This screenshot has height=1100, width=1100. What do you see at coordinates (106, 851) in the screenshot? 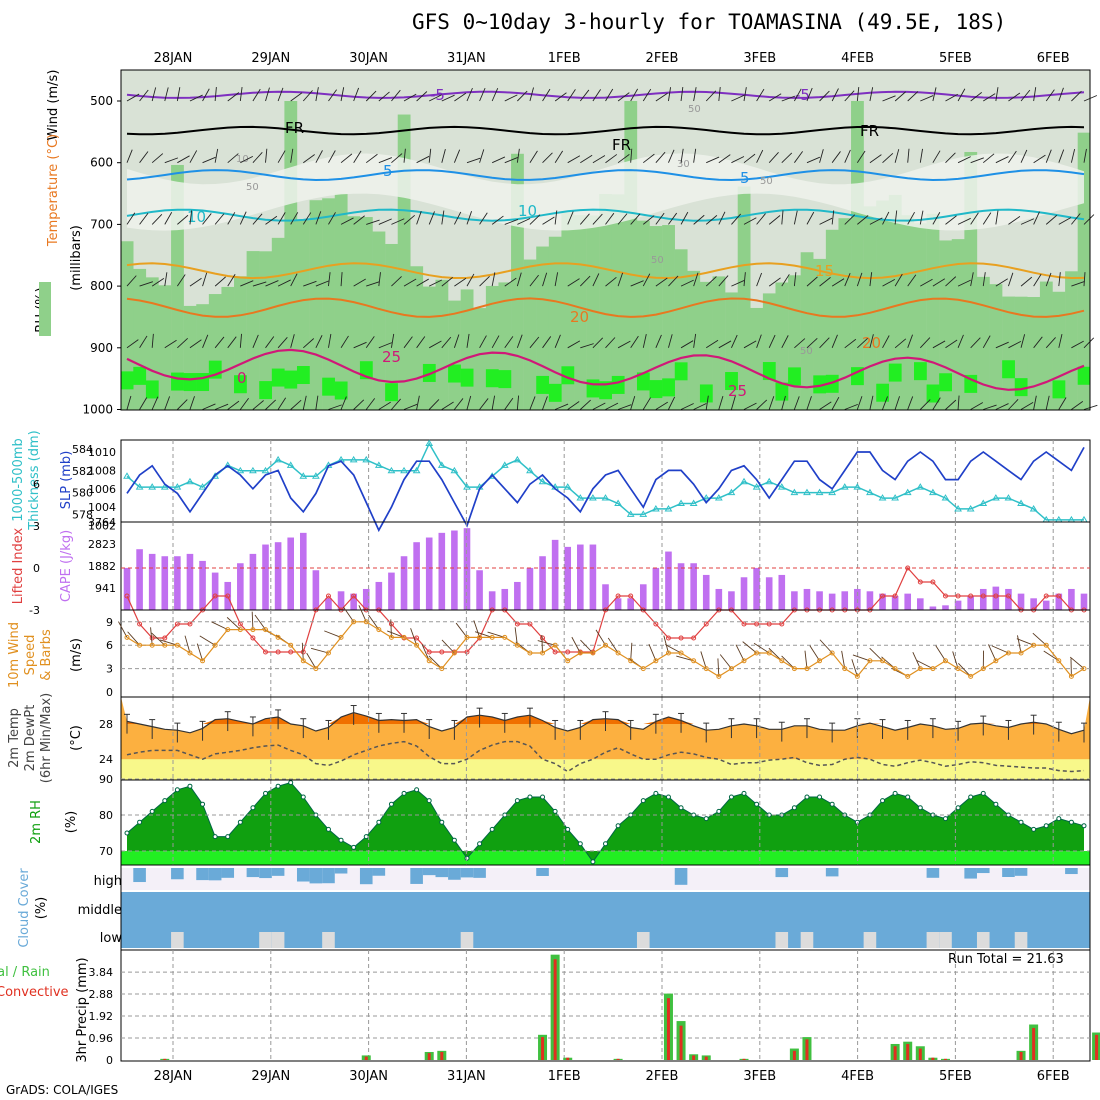
I see `rh2m-tick: 70` at bounding box center [106, 851].